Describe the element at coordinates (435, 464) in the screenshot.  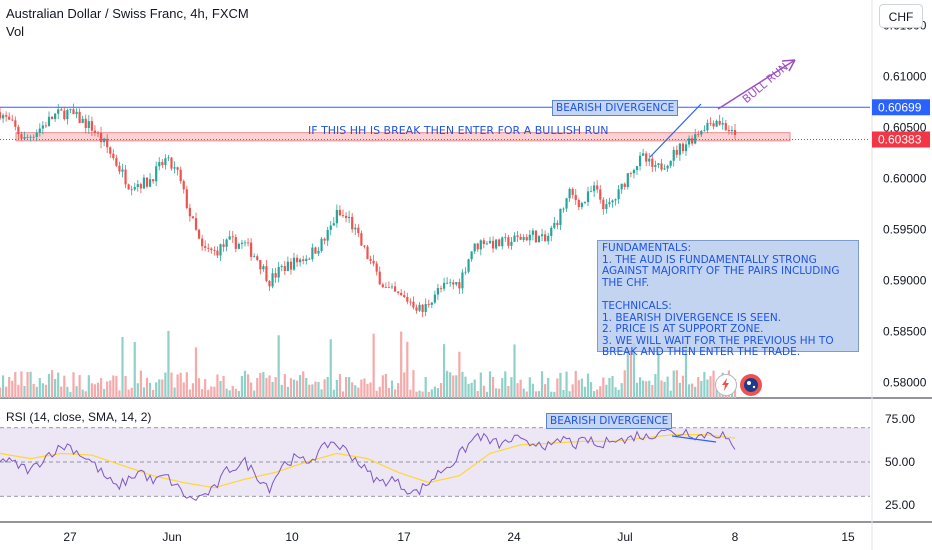
I see `rsi-pane` at that location.